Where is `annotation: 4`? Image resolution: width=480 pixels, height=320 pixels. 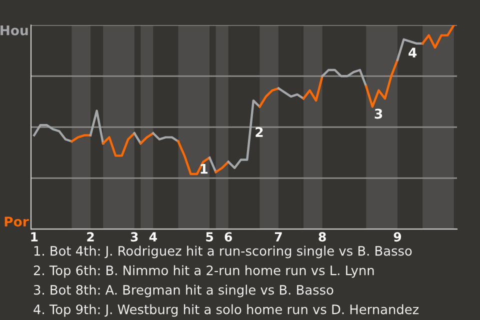 annotation: 4 is located at coordinates (412, 53).